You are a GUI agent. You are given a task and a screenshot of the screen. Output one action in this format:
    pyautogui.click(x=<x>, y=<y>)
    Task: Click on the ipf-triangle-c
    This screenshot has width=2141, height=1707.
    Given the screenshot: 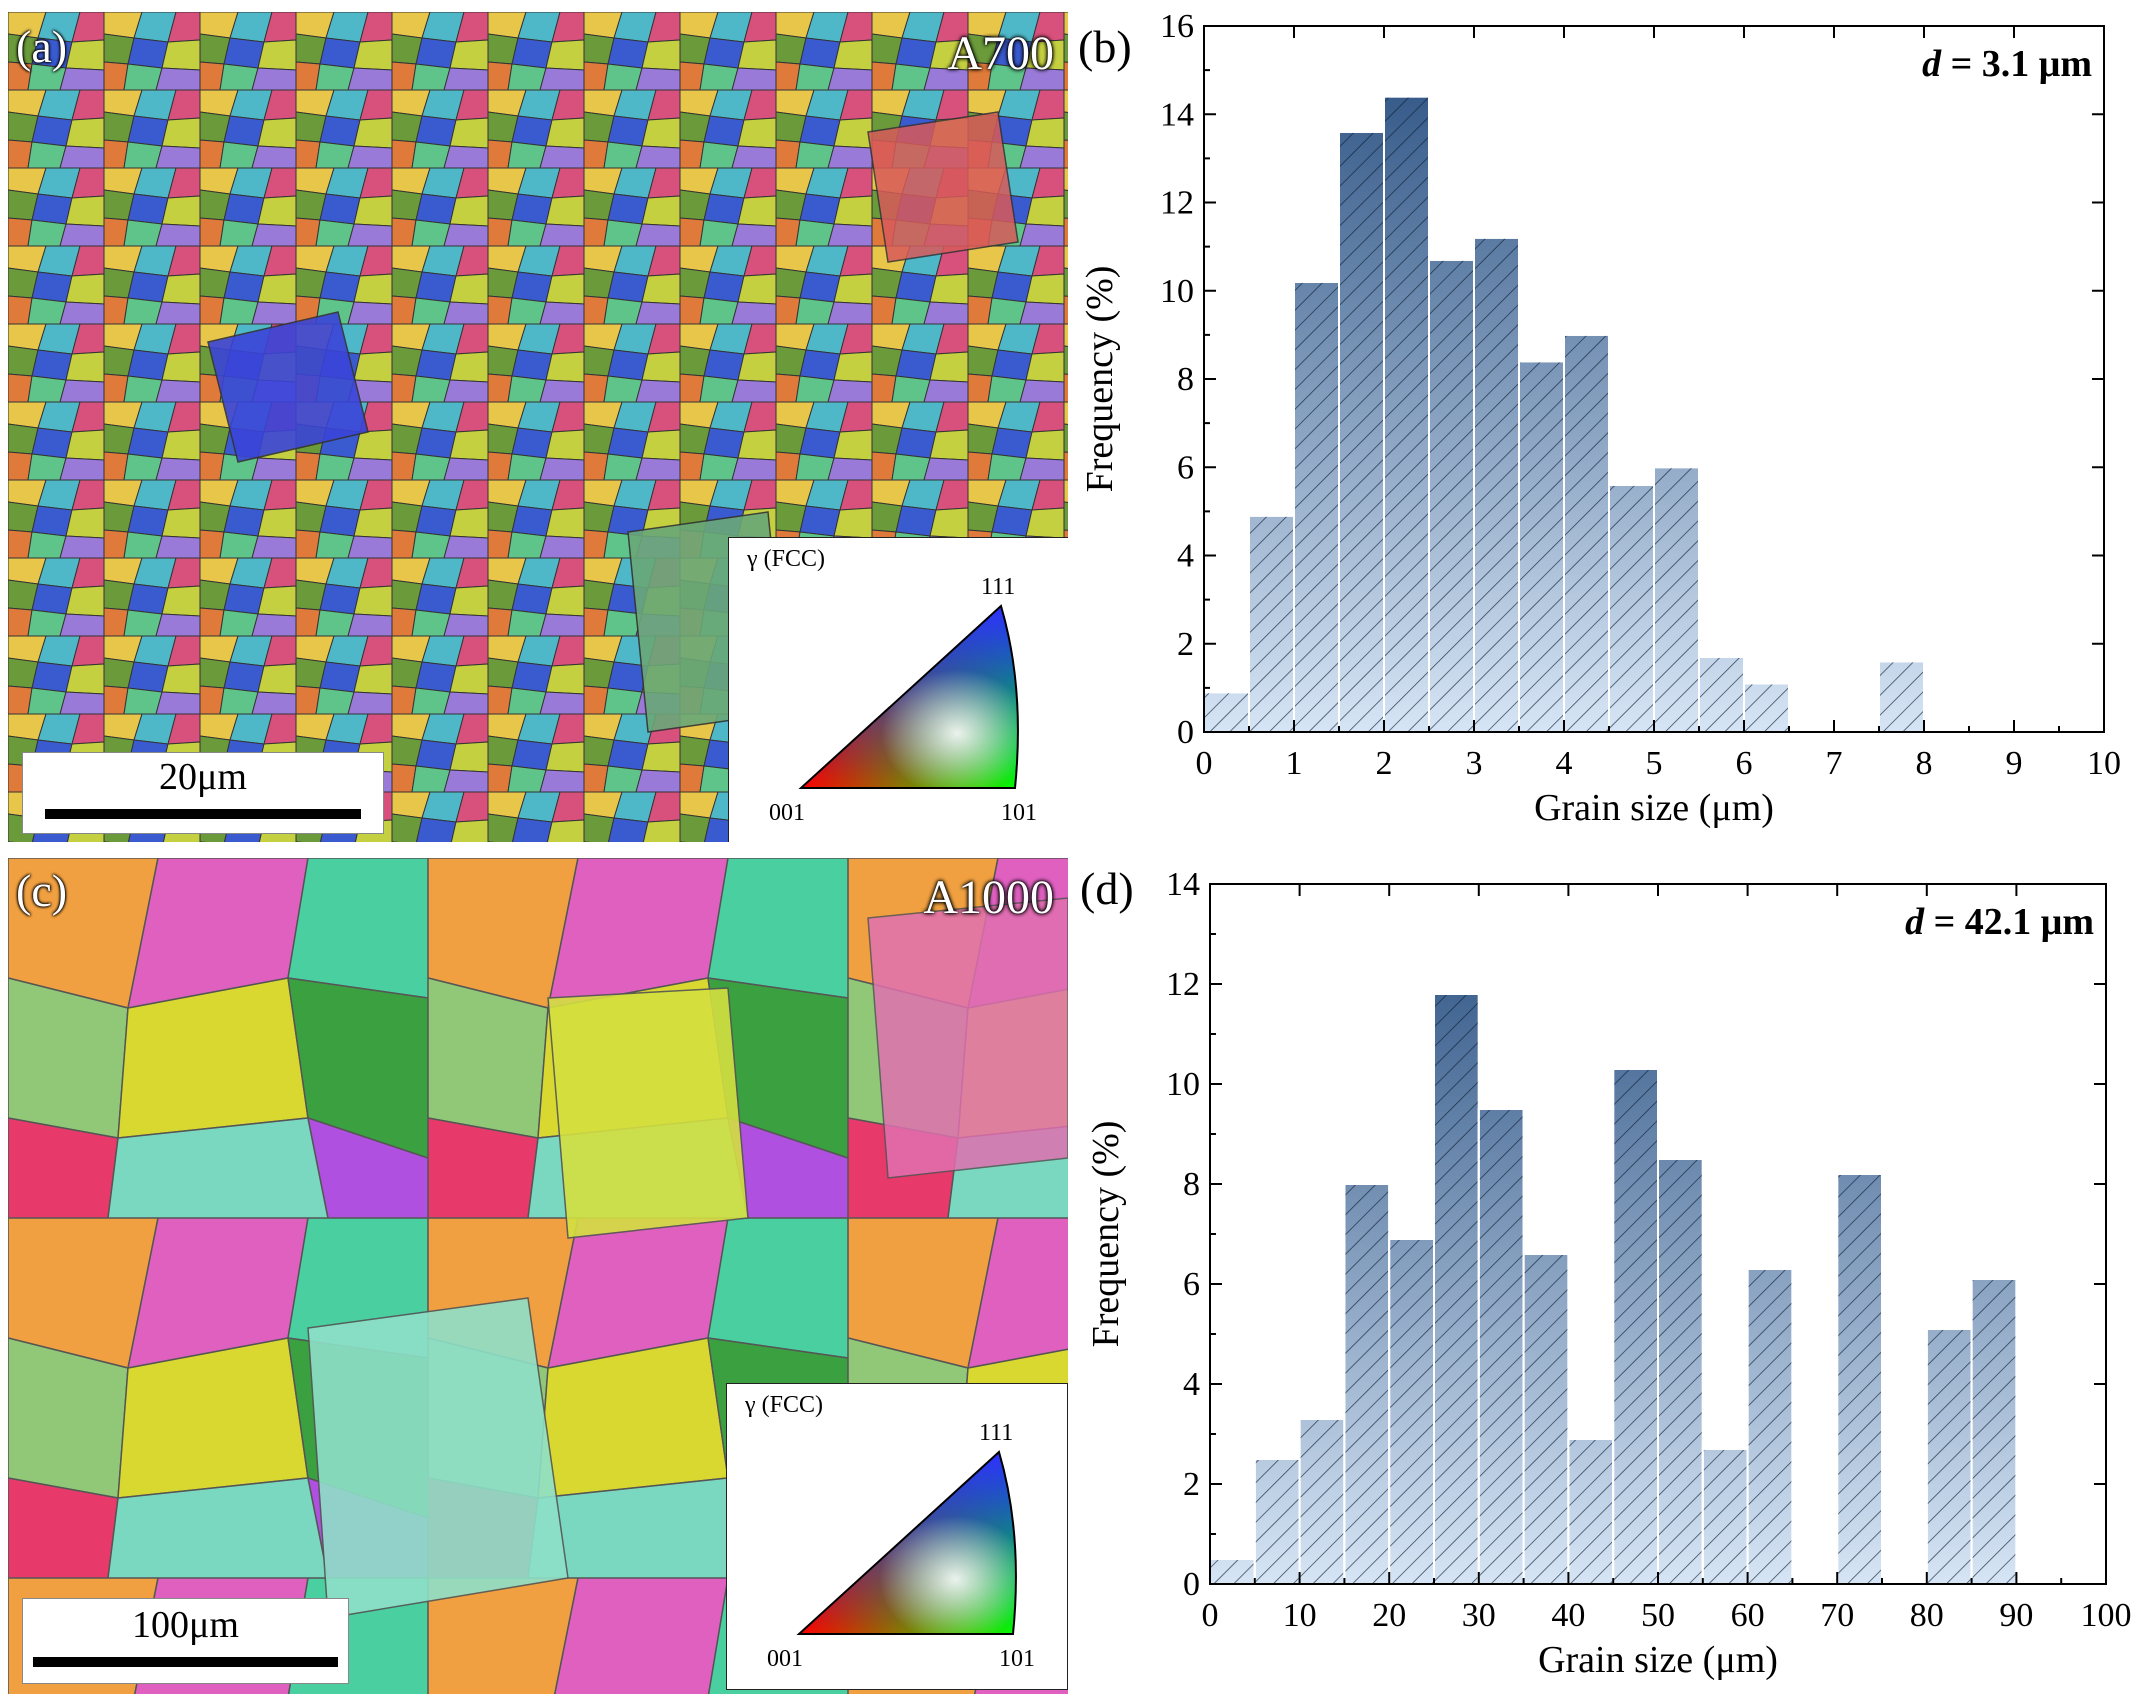 What is the action you would take?
    pyautogui.click(x=906, y=1542)
    